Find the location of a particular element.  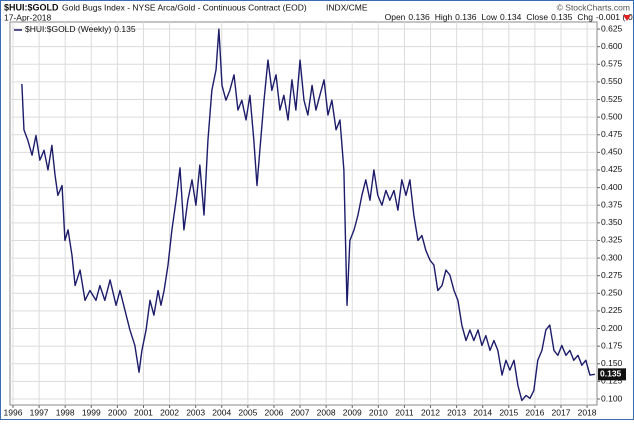

legend-text: $HUI:$GOLD (Weekly) 0.135 is located at coordinates (80, 29).